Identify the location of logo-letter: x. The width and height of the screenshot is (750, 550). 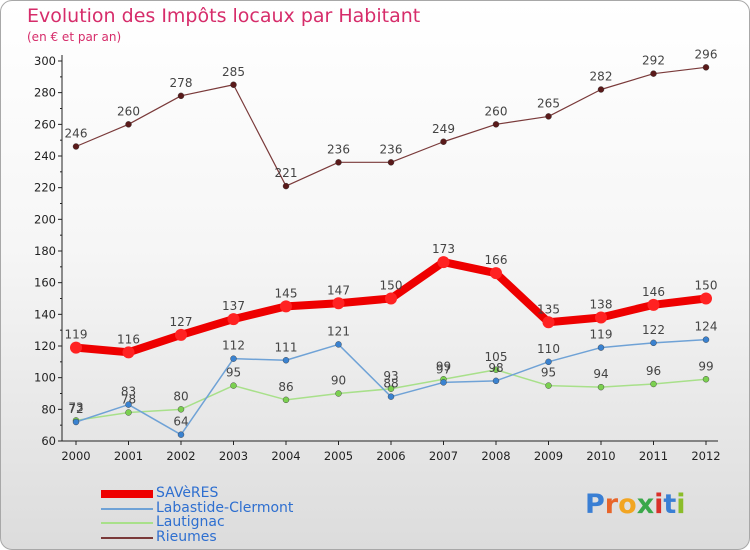
(645, 504).